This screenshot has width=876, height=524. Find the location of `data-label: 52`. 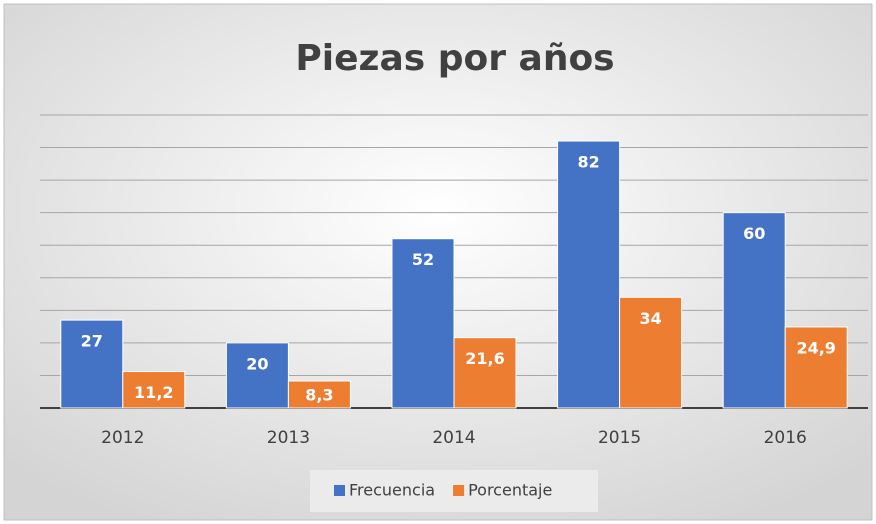

data-label: 52 is located at coordinates (423, 259).